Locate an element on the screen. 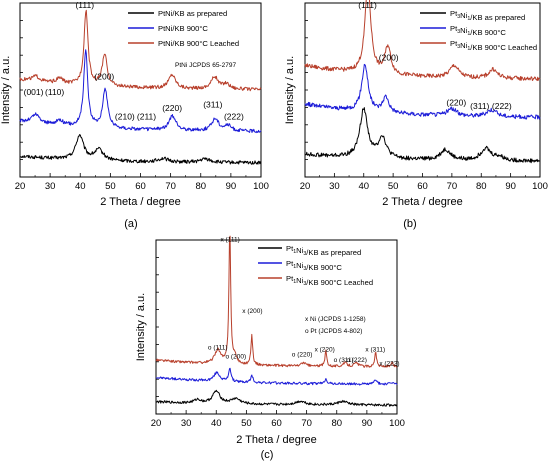 The width and height of the screenshot is (550, 467). peak-label: x (222) is located at coordinates (389, 363).